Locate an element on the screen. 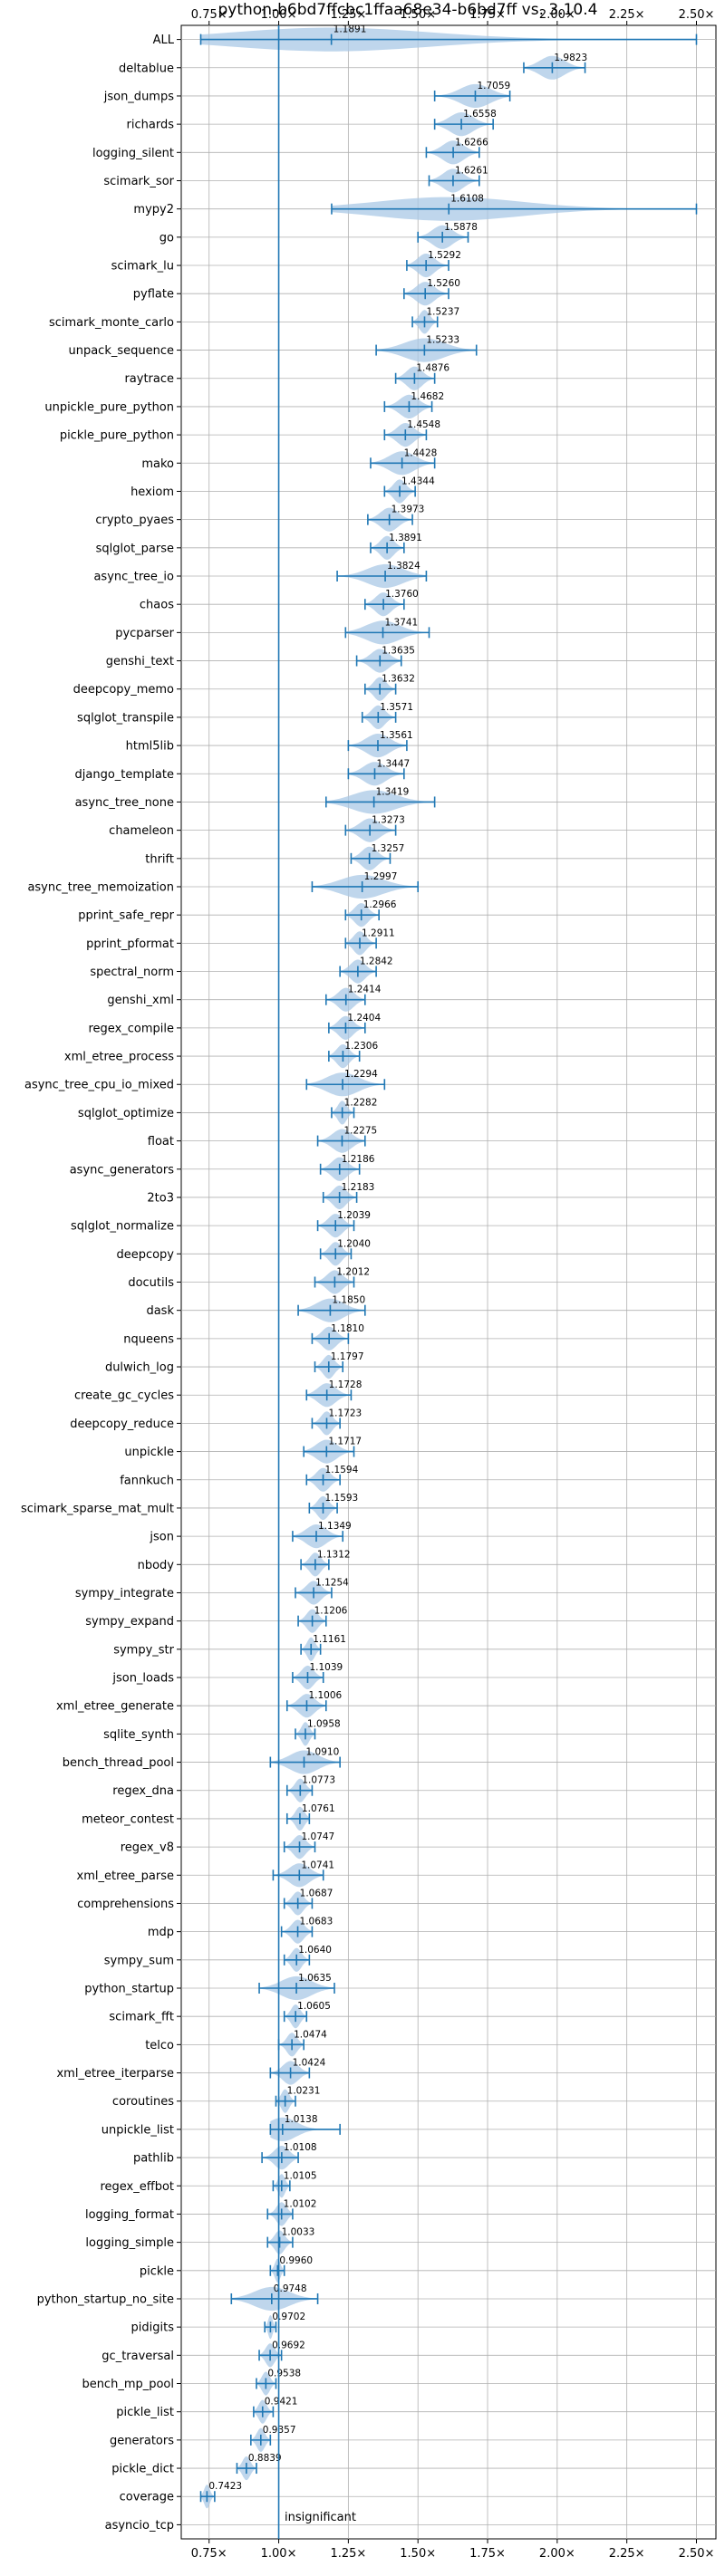 The width and height of the screenshot is (725, 2576). violin-value-label: 1.1006 is located at coordinates (325, 1695).